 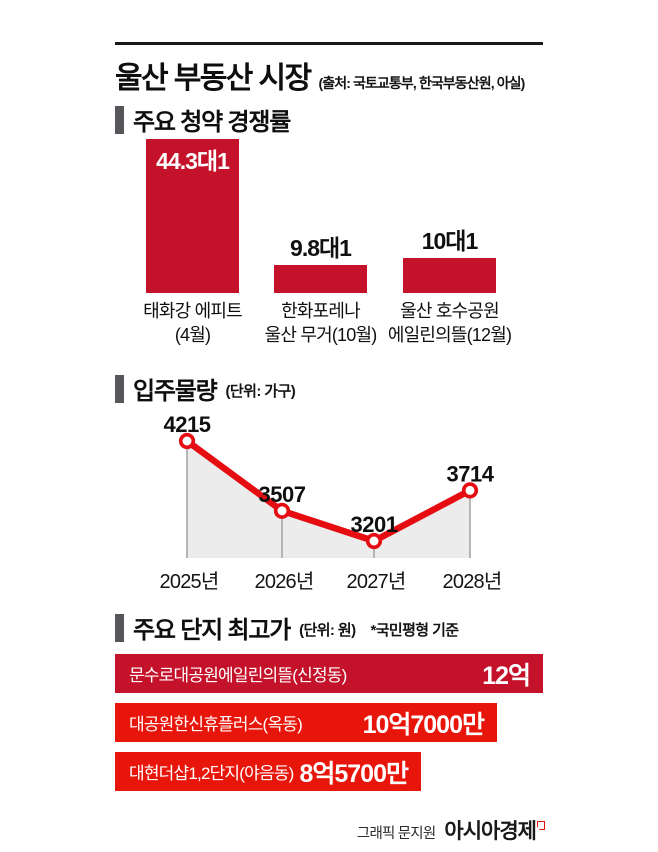 What do you see at coordinates (374, 524) in the screenshot?
I see `data-point-value: 3201` at bounding box center [374, 524].